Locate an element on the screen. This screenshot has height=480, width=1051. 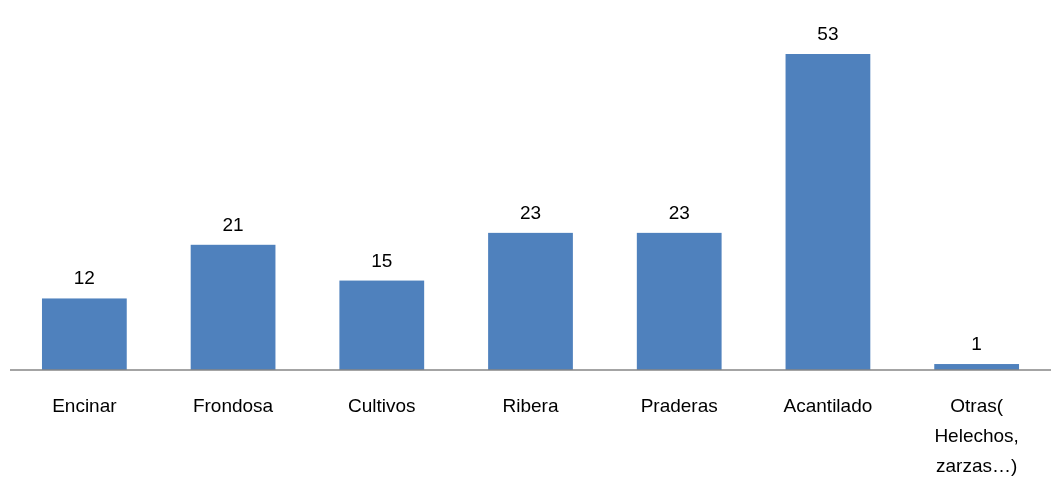
data-label: 21 is located at coordinates (233, 224).